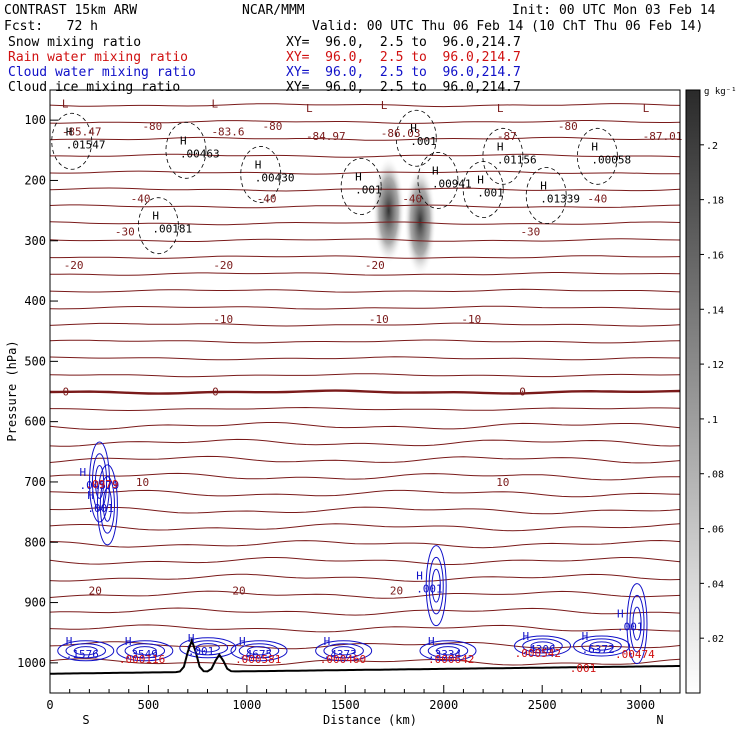  I want to click on ice-max-value-0: .01547, so click(86, 144).